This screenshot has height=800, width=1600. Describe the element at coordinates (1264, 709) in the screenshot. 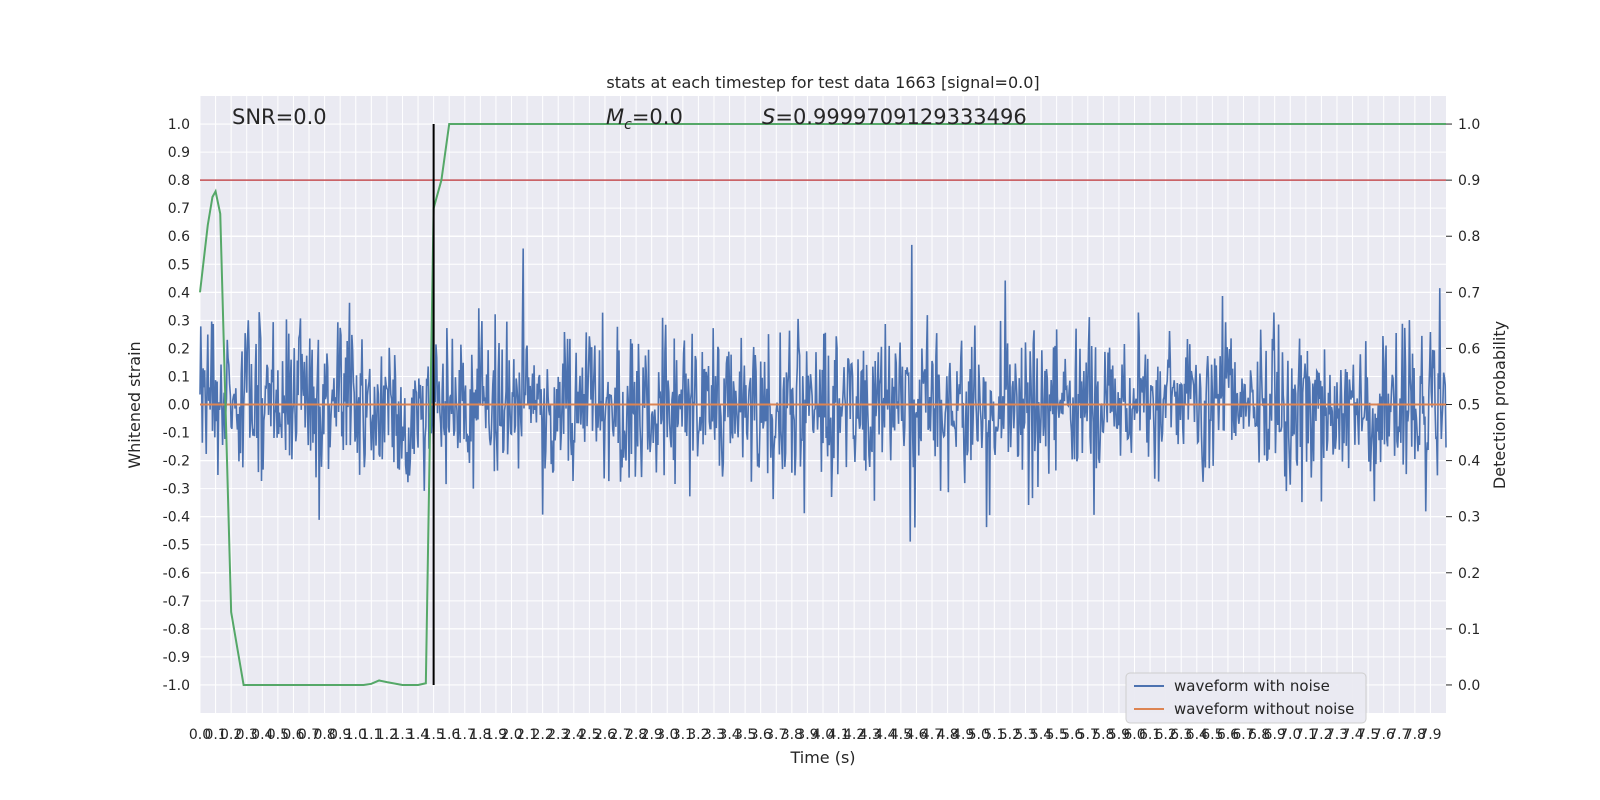

I see `legend-entry-clean: waveform without noise` at that location.